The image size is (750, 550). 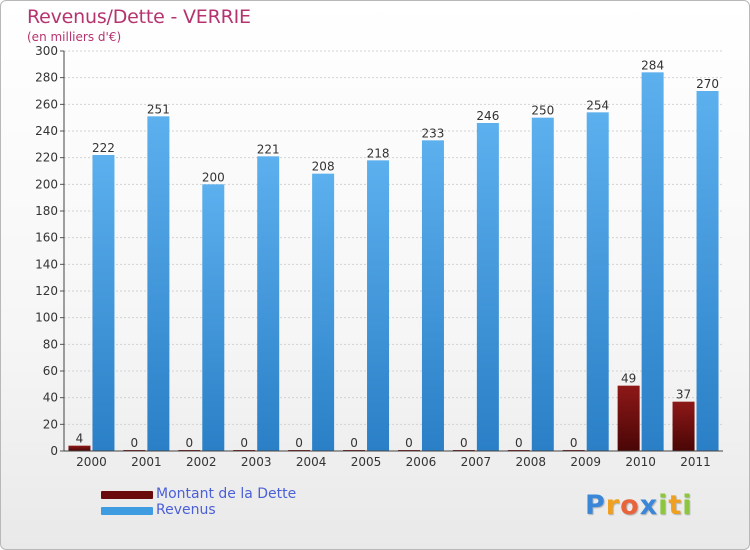 I want to click on x-tick-label: 2007, so click(x=476, y=462).